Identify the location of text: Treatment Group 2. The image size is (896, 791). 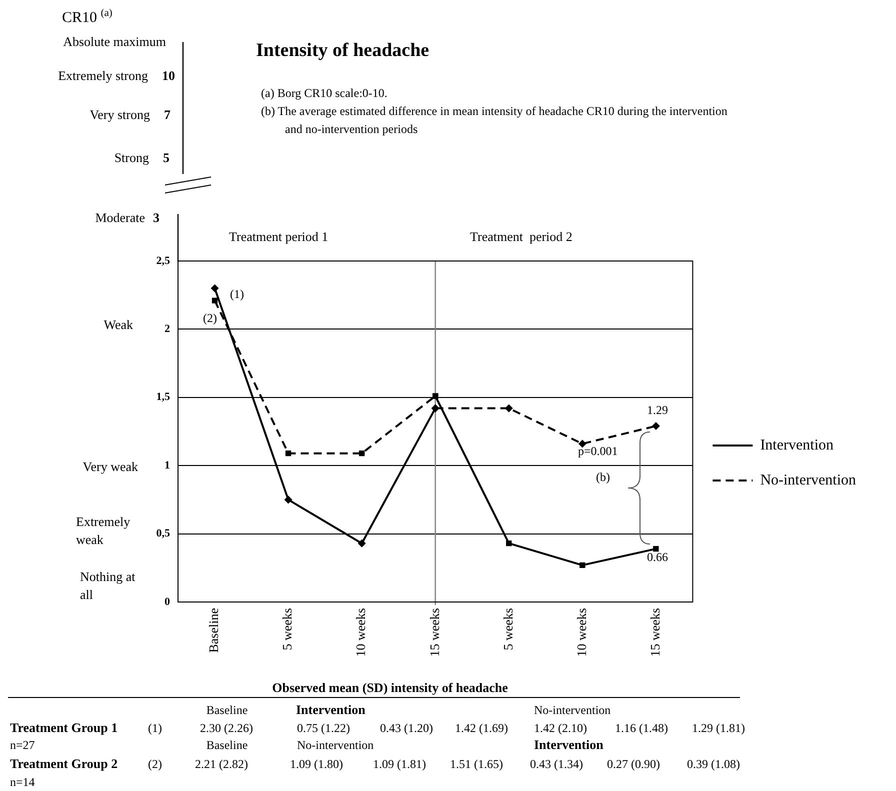
(64, 763).